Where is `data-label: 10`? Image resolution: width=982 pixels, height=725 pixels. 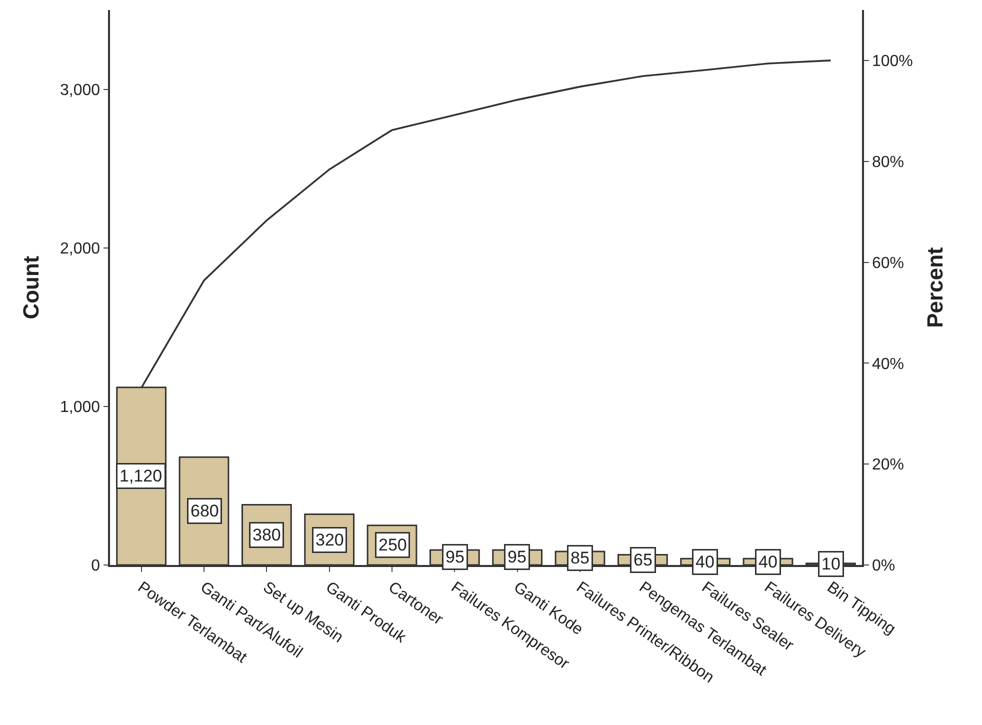
data-label: 10 is located at coordinates (831, 564).